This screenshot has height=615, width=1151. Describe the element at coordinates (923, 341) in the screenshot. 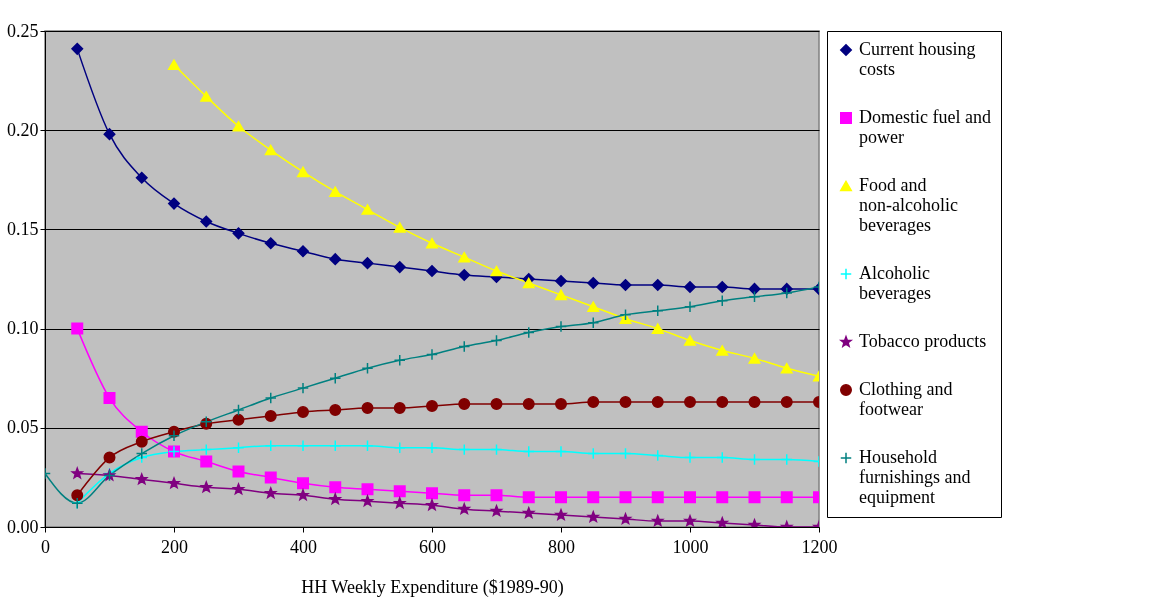

I see `legend-label: Tobacco products` at that location.